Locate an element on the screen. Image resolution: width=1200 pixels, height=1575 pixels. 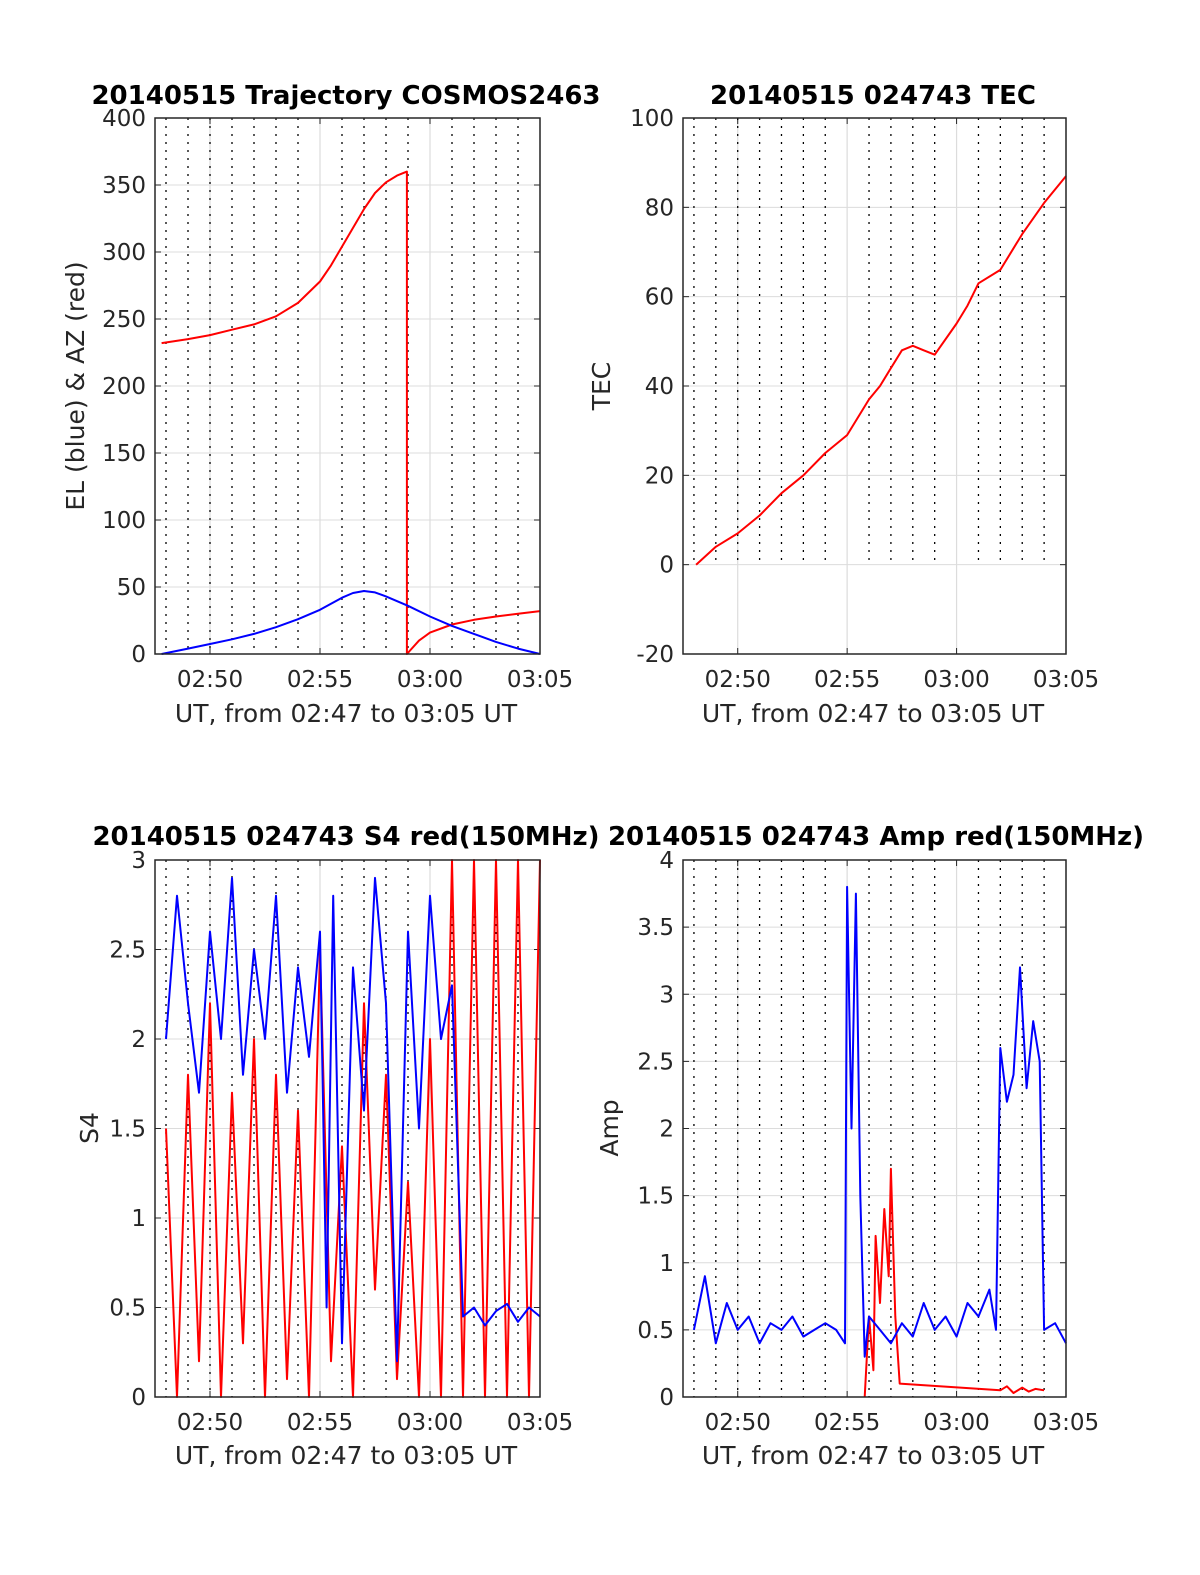
y-tick-label: 150 is located at coordinates (124, 454).